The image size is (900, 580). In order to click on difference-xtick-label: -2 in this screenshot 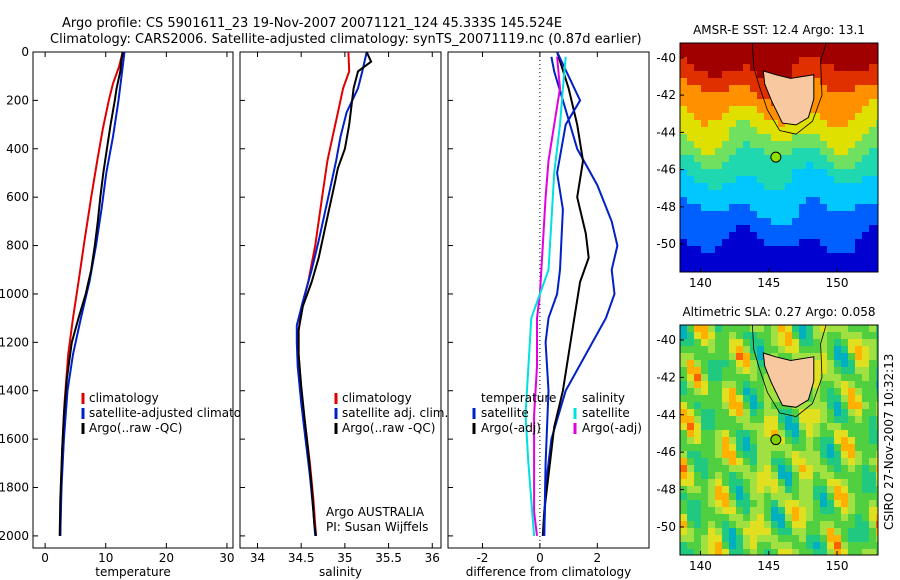, I will do `click(482, 558)`.